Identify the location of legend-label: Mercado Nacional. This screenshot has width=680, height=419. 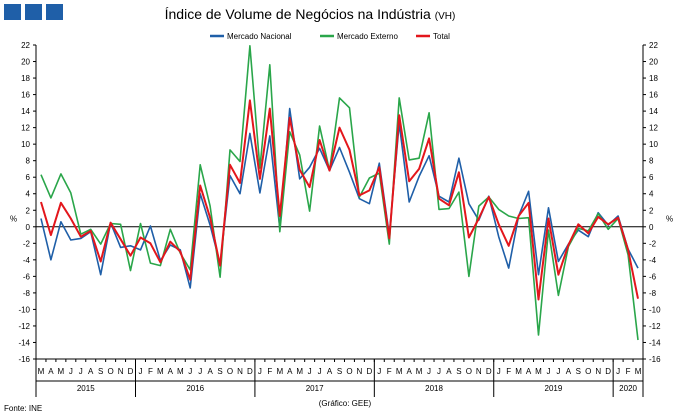
(259, 36).